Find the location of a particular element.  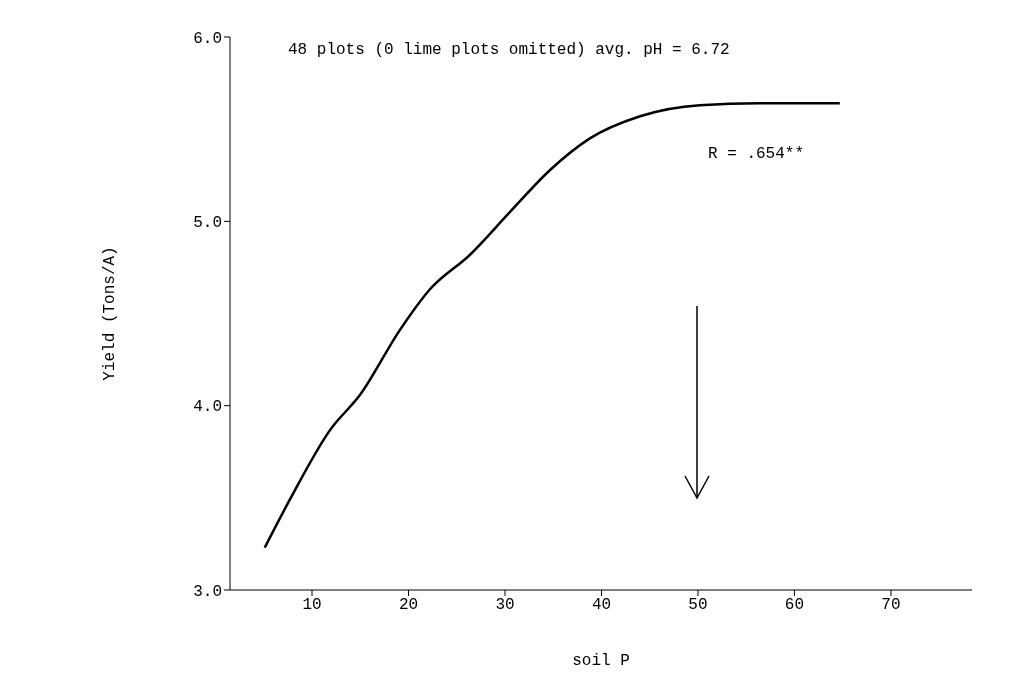

y-tick-label: 6.0 is located at coordinates (207, 38).